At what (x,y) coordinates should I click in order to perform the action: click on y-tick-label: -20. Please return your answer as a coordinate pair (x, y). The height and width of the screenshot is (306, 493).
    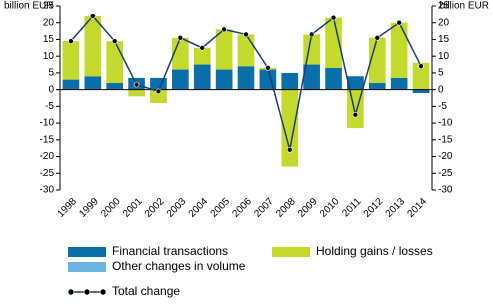
    Looking at the image, I should click on (47, 156).